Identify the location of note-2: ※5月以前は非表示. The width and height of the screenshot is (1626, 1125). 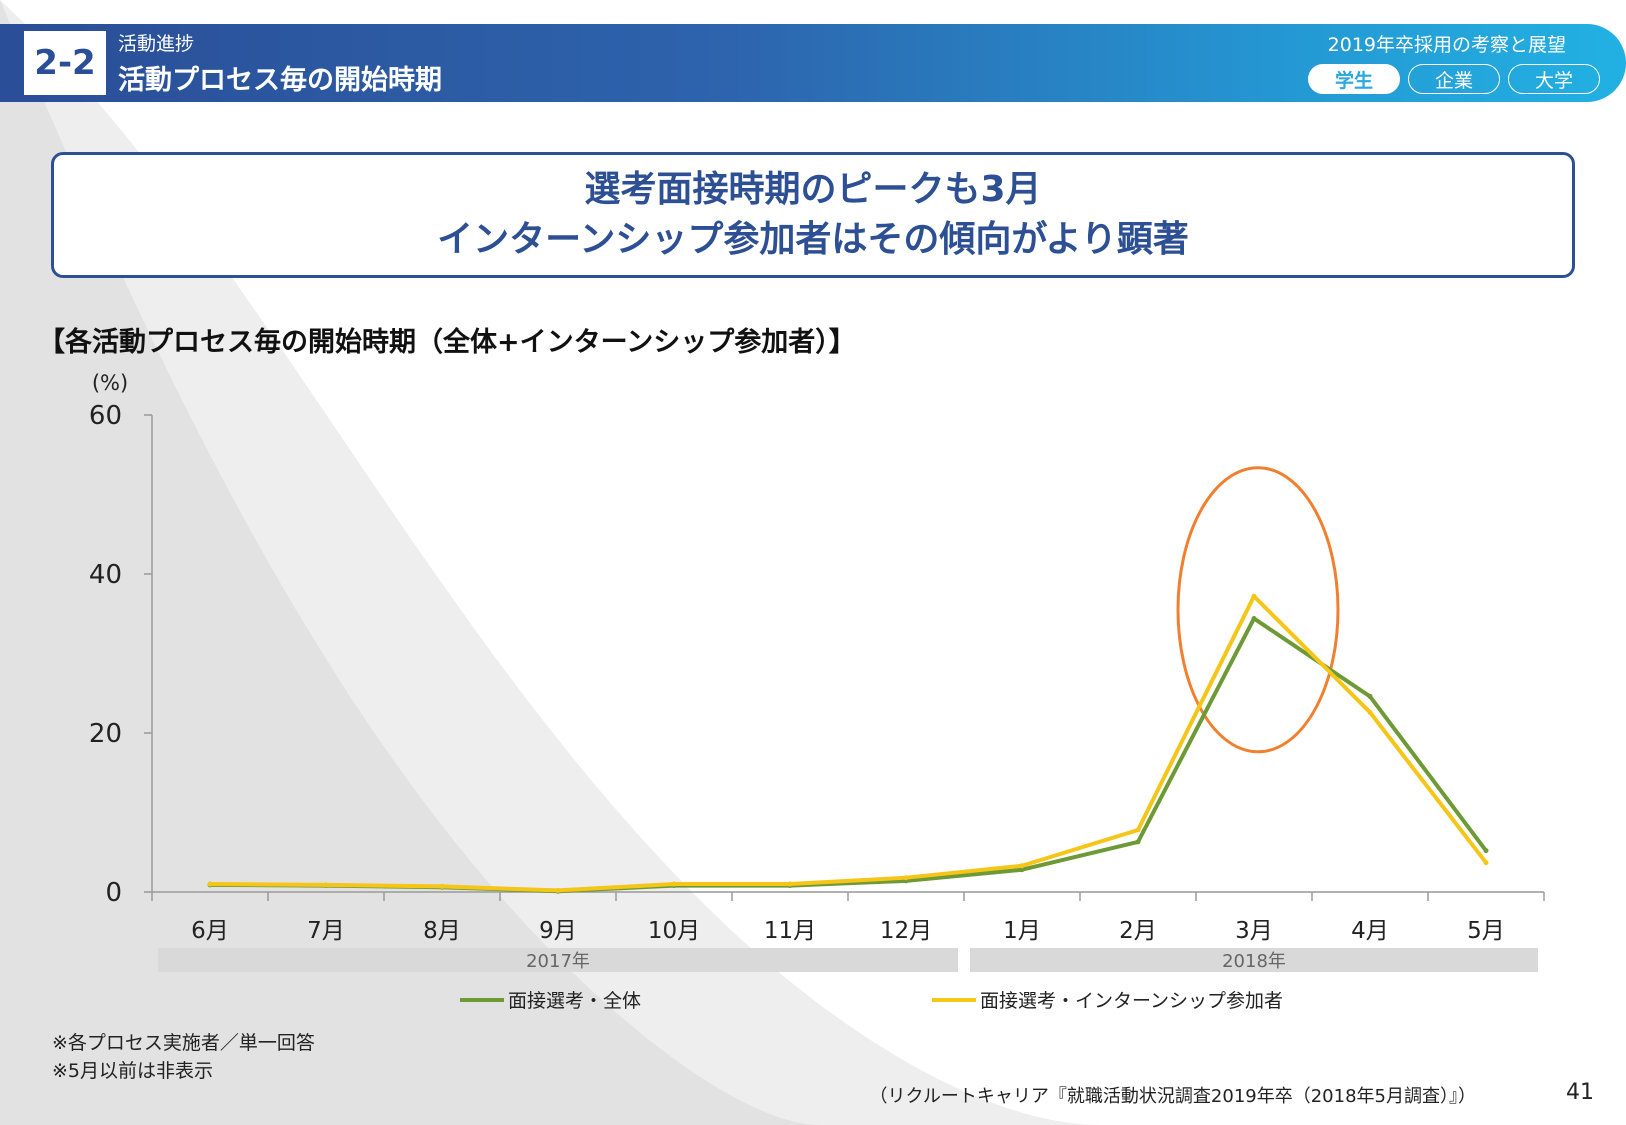
(133, 1071).